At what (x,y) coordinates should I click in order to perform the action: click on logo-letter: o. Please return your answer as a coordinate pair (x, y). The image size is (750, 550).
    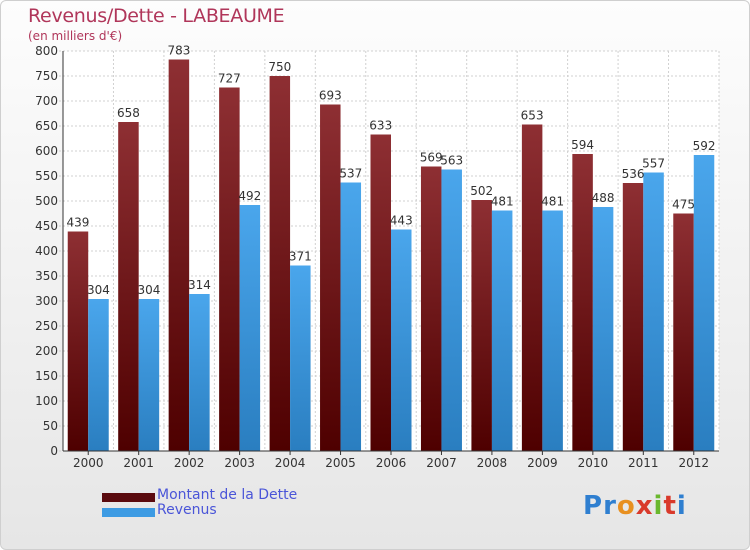
    Looking at the image, I should click on (626, 506).